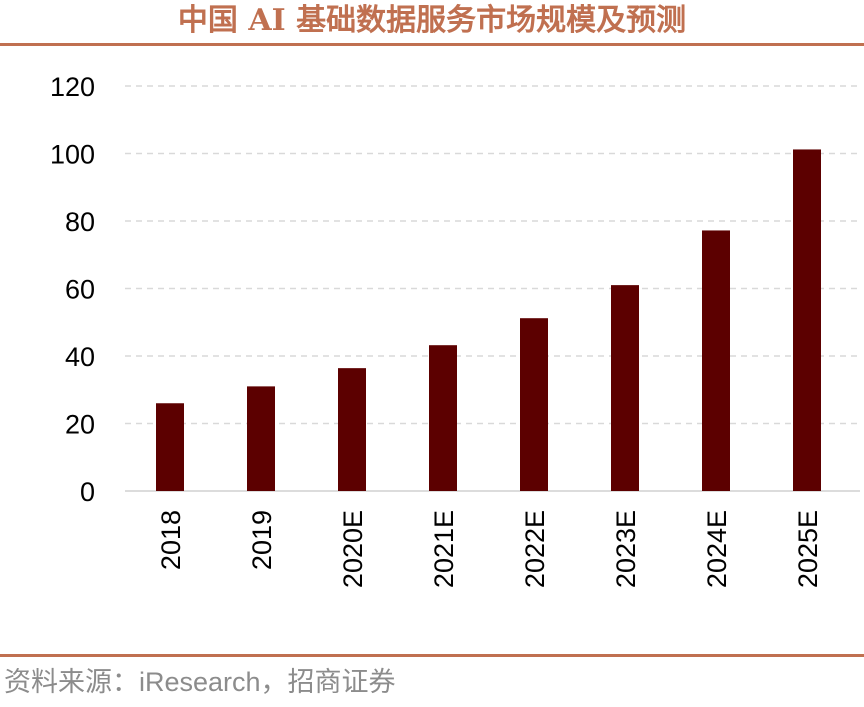 The width and height of the screenshot is (864, 707). Describe the element at coordinates (171, 540) in the screenshot. I see `x-tick-label: 2018` at that location.